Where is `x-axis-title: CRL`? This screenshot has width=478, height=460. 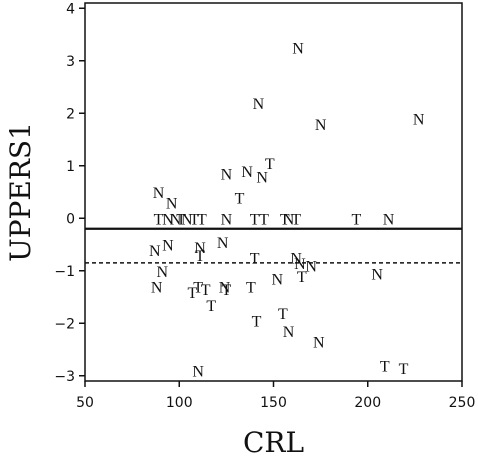
x-axis-title: CRL is located at coordinates (273, 442).